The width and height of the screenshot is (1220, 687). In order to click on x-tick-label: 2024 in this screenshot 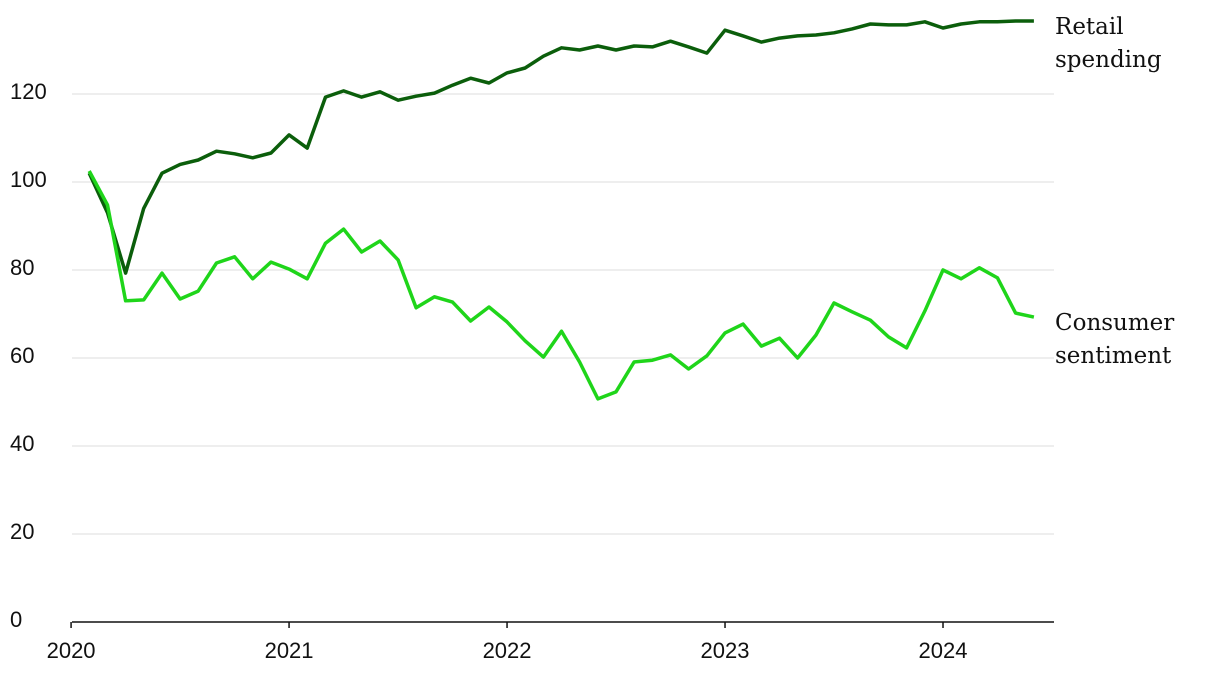, I will do `click(943, 650)`.